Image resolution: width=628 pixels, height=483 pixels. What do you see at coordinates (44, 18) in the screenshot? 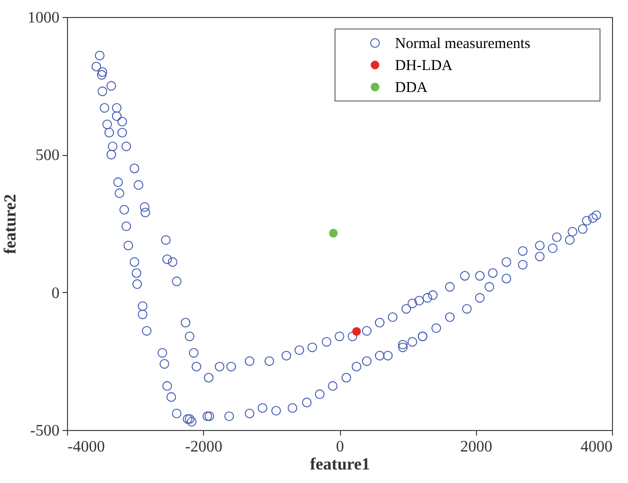
I see `y-tick-label: 1000` at bounding box center [44, 18].